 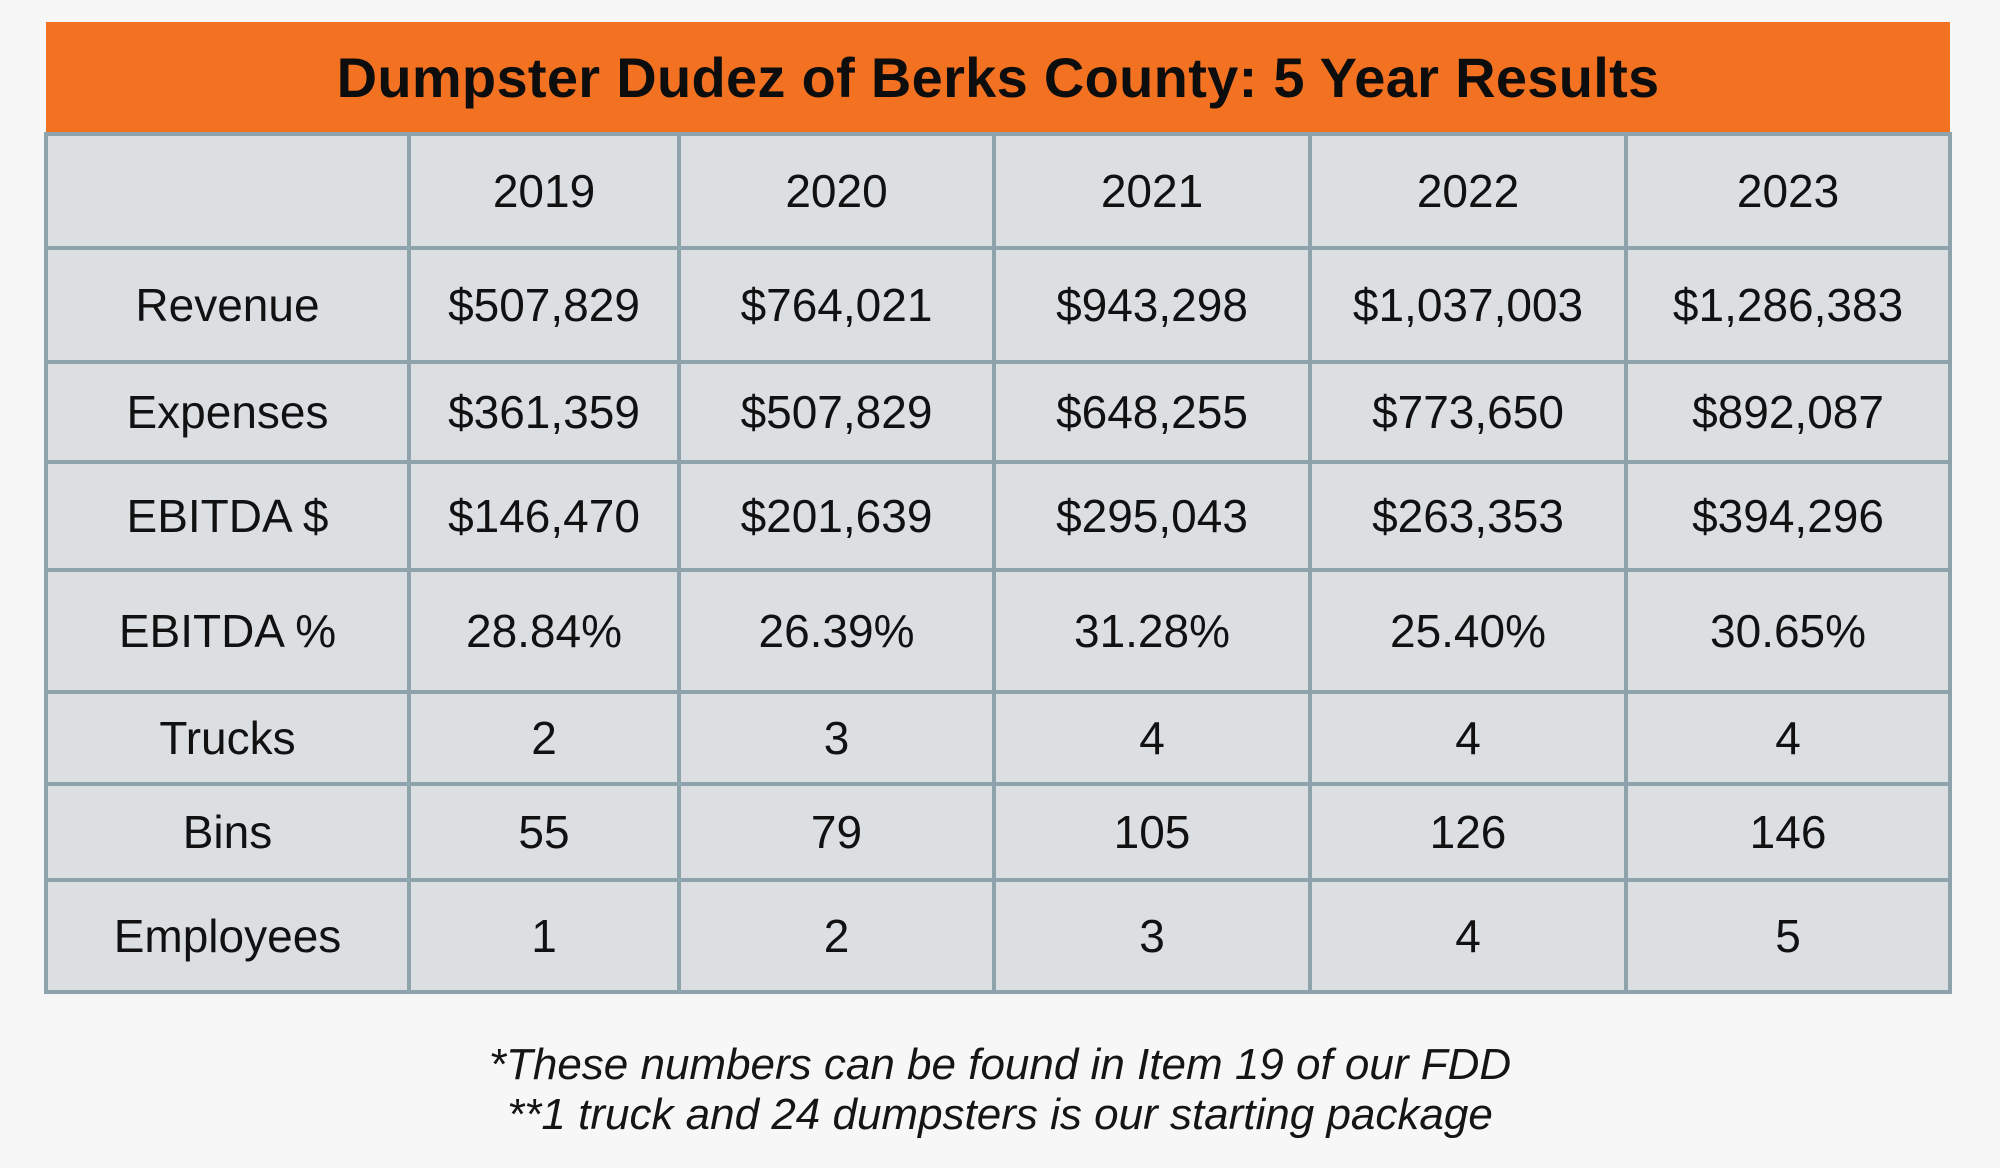 What do you see at coordinates (1152, 516) in the screenshot?
I see `table-cell: $295,043` at bounding box center [1152, 516].